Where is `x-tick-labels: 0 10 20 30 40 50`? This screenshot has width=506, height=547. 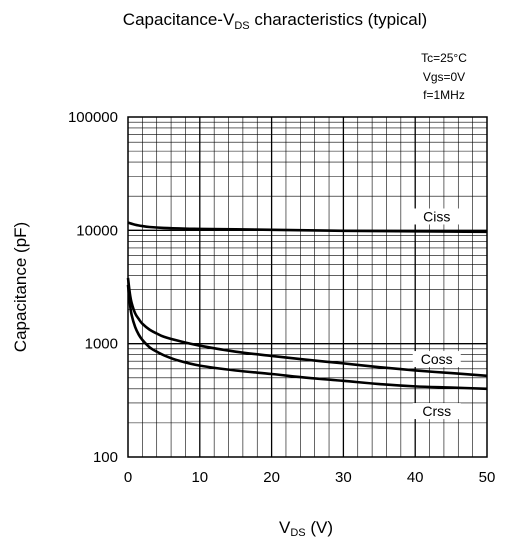 x-tick-labels: 0 10 20 30 40 50 is located at coordinates (310, 477).